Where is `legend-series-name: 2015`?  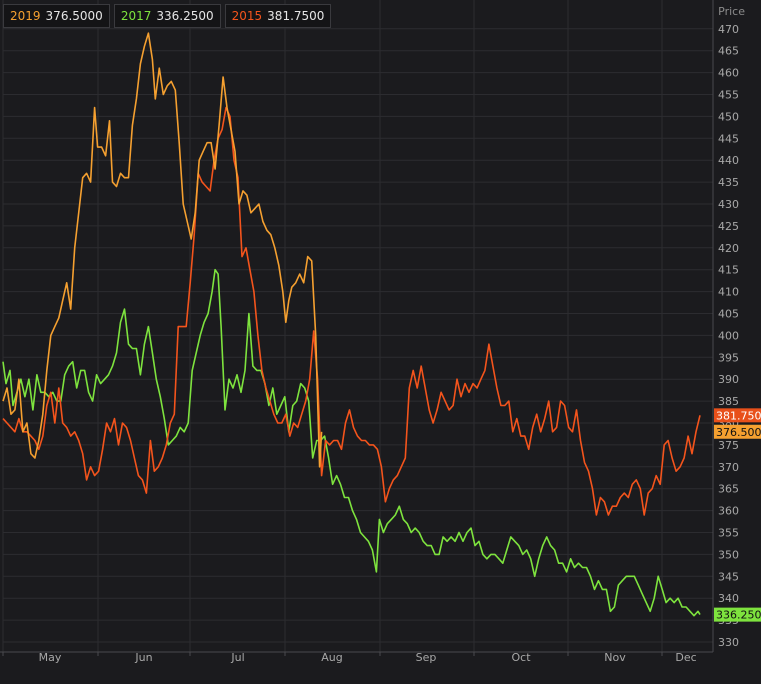
legend-series-name: 2015 is located at coordinates (247, 16).